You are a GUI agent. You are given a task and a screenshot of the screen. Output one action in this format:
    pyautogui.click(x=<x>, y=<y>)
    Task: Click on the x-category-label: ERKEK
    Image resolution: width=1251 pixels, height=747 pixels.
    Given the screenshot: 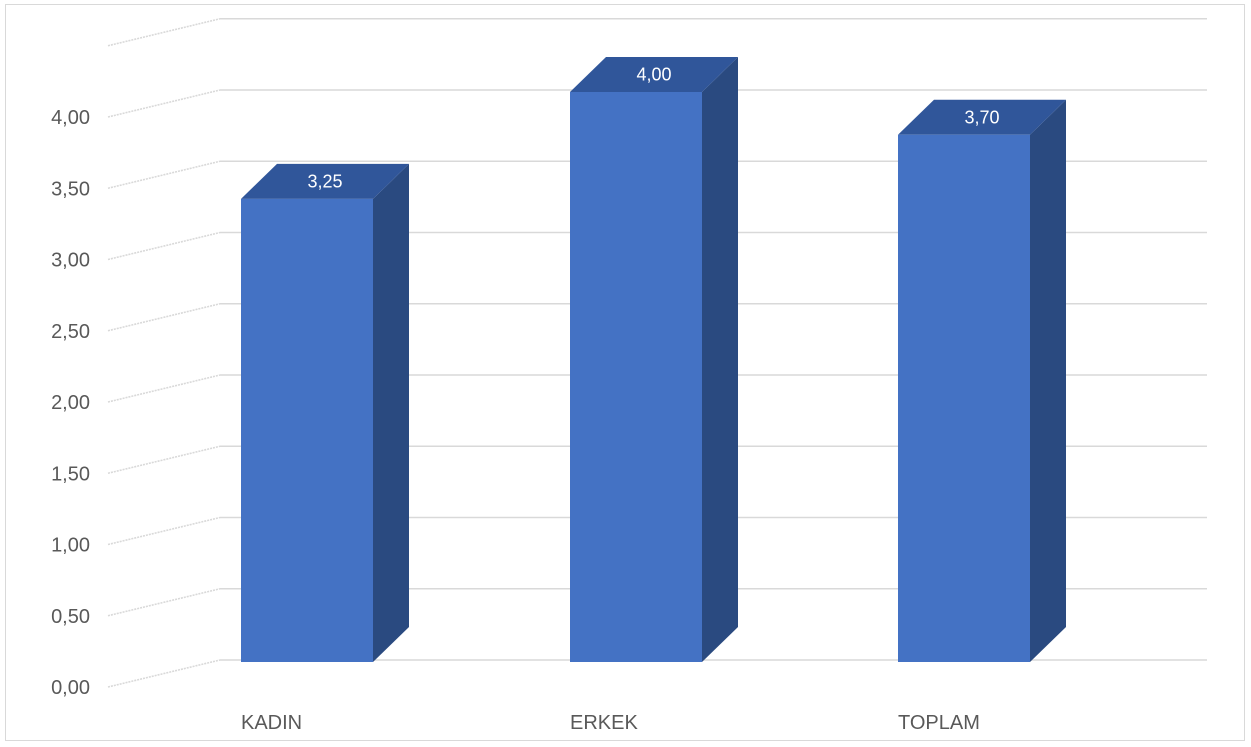 What is the action you would take?
    pyautogui.click(x=604, y=723)
    